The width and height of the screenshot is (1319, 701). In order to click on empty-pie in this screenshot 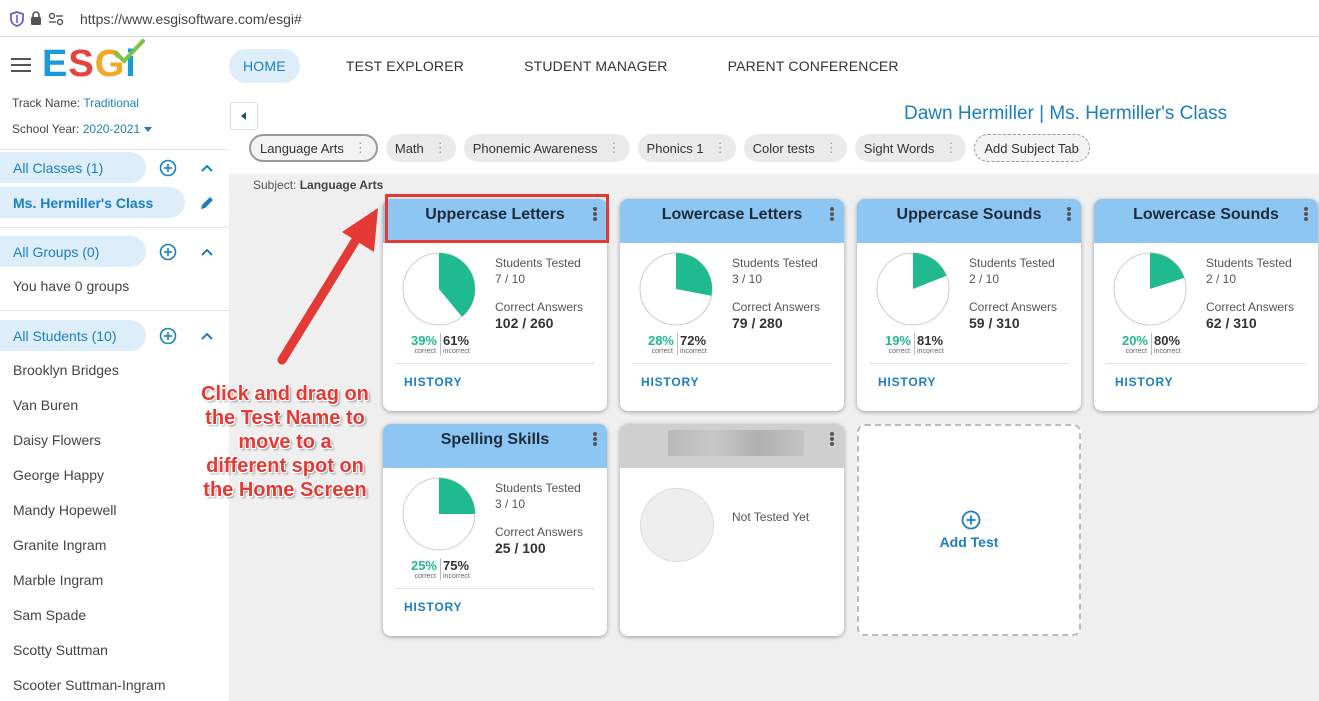, I will do `click(677, 525)`.